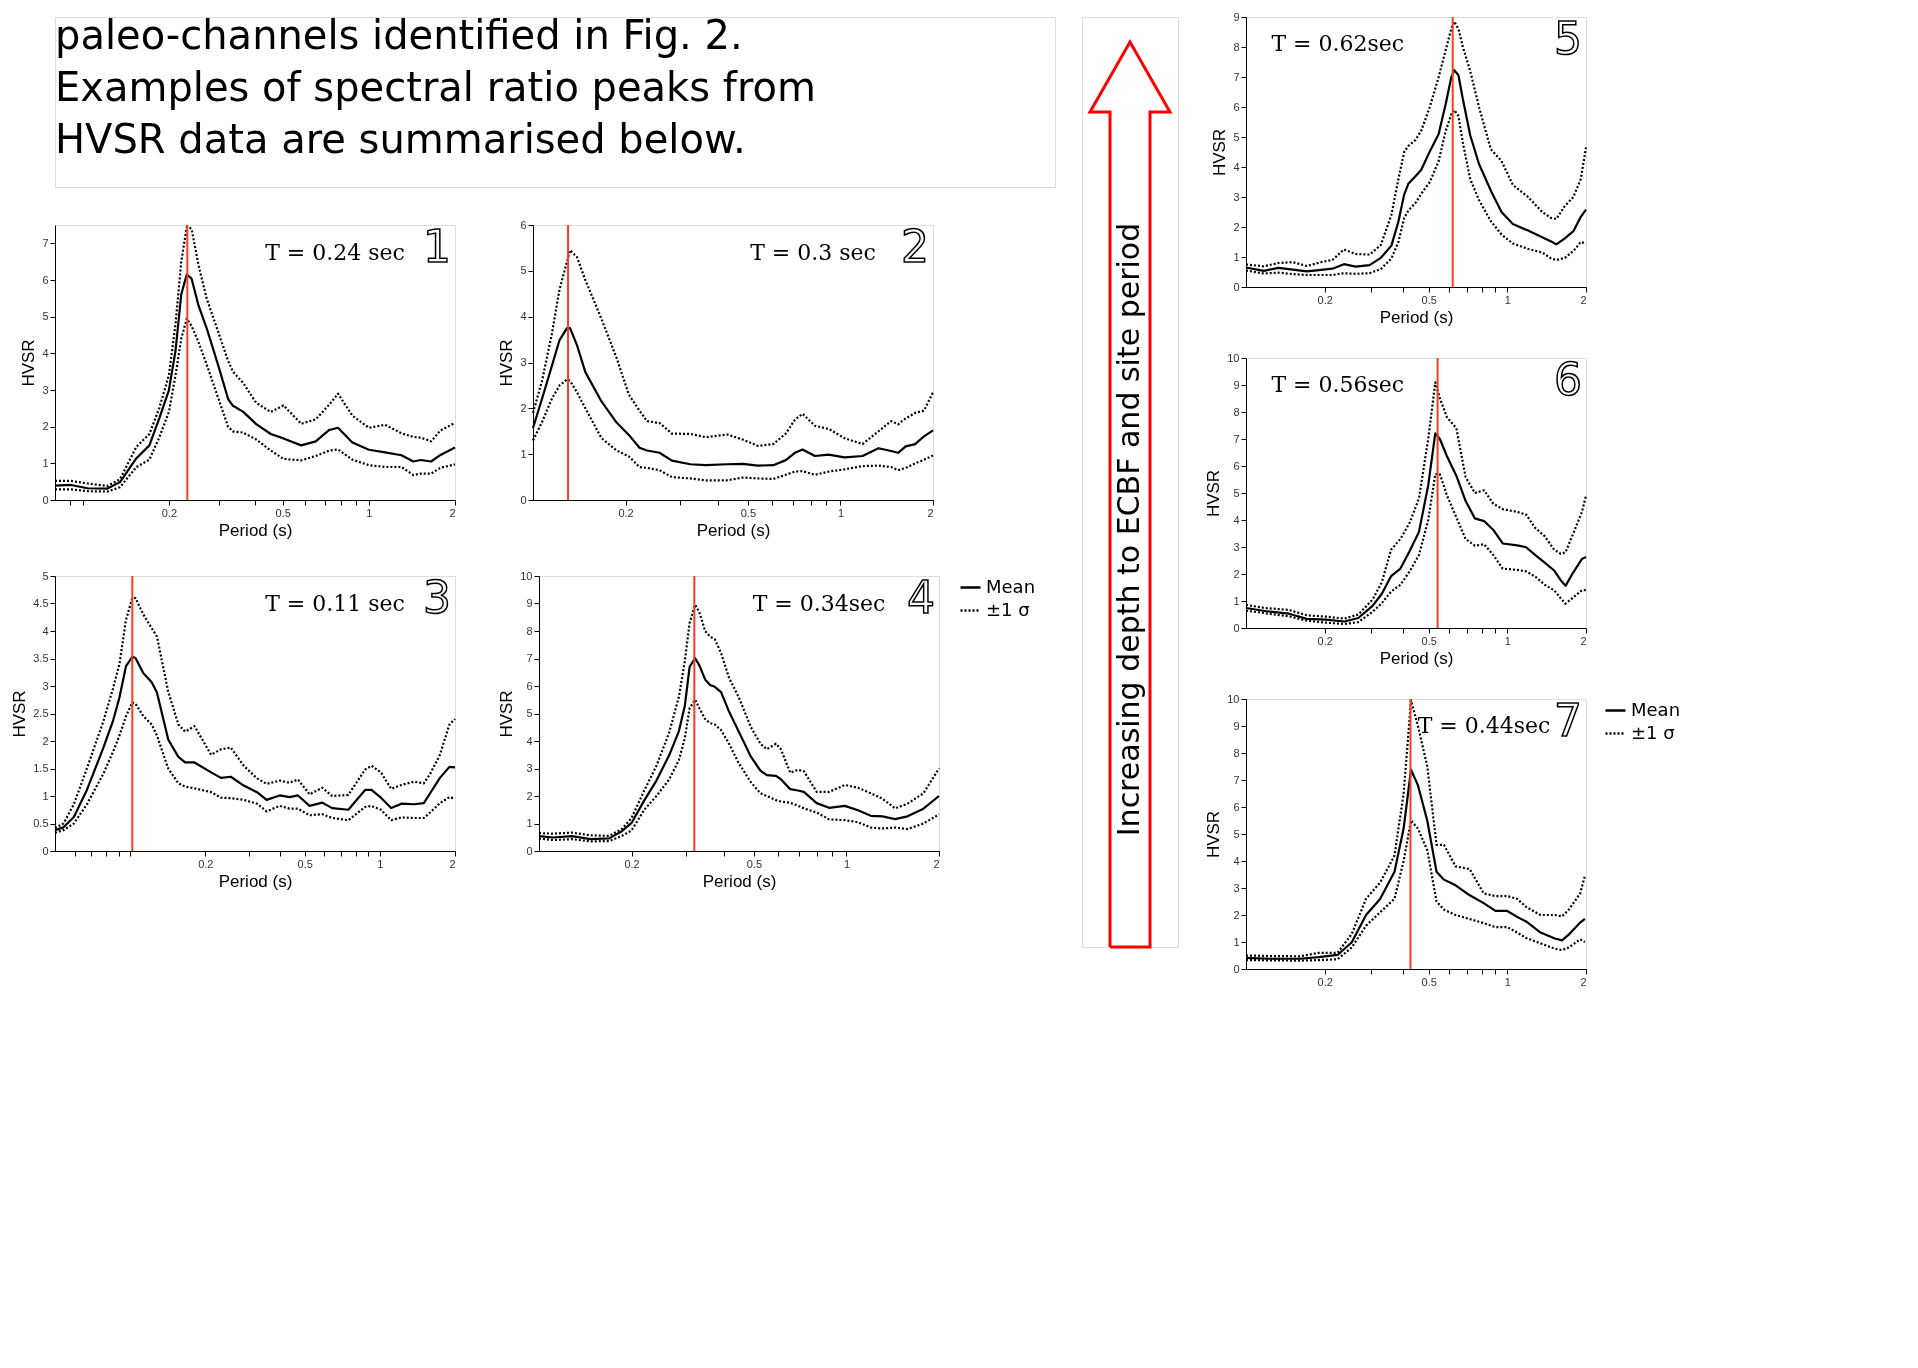  I want to click on annotation: 4, so click(921, 597).